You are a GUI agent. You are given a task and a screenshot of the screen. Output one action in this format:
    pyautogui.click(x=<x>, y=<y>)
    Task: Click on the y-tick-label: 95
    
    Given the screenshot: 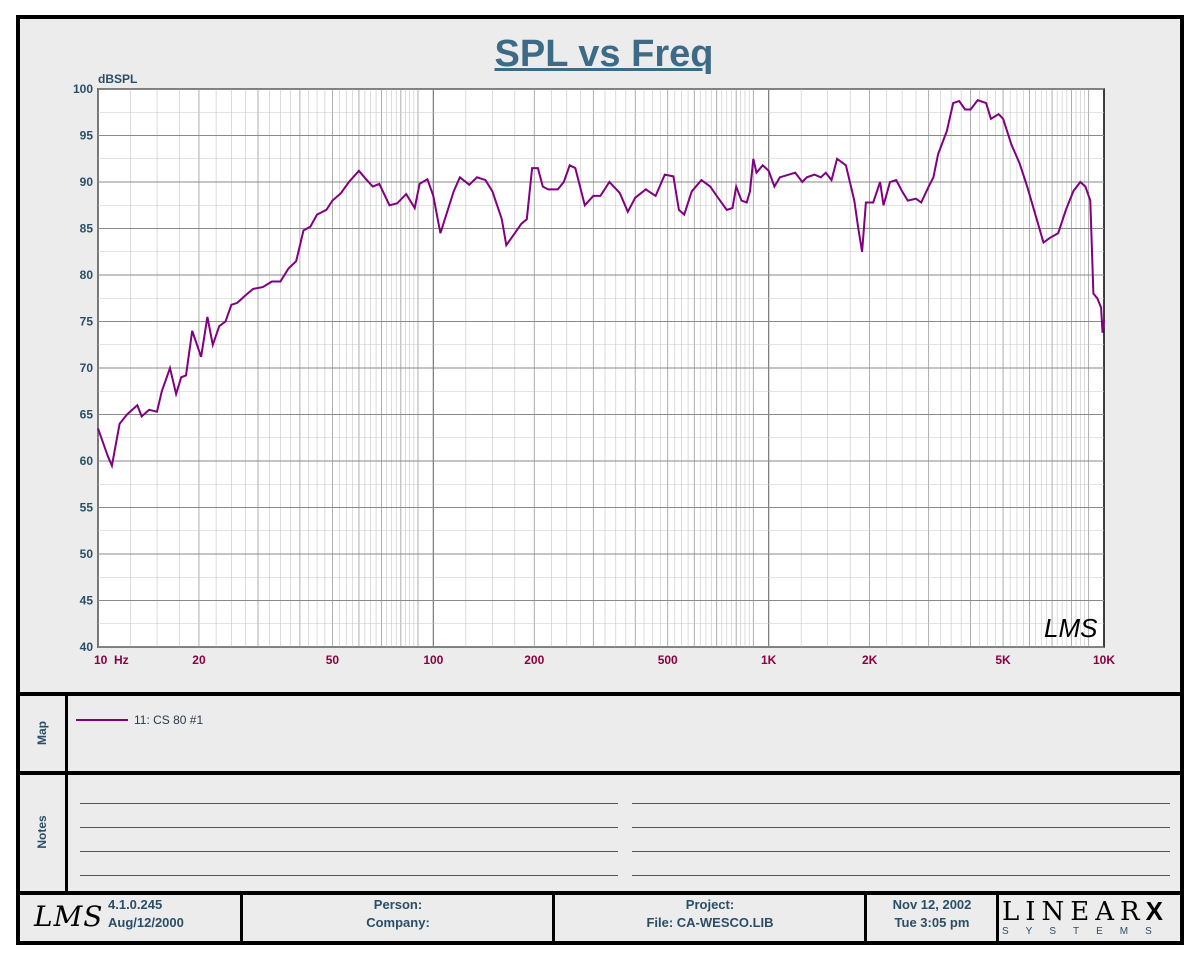 What is the action you would take?
    pyautogui.click(x=87, y=136)
    